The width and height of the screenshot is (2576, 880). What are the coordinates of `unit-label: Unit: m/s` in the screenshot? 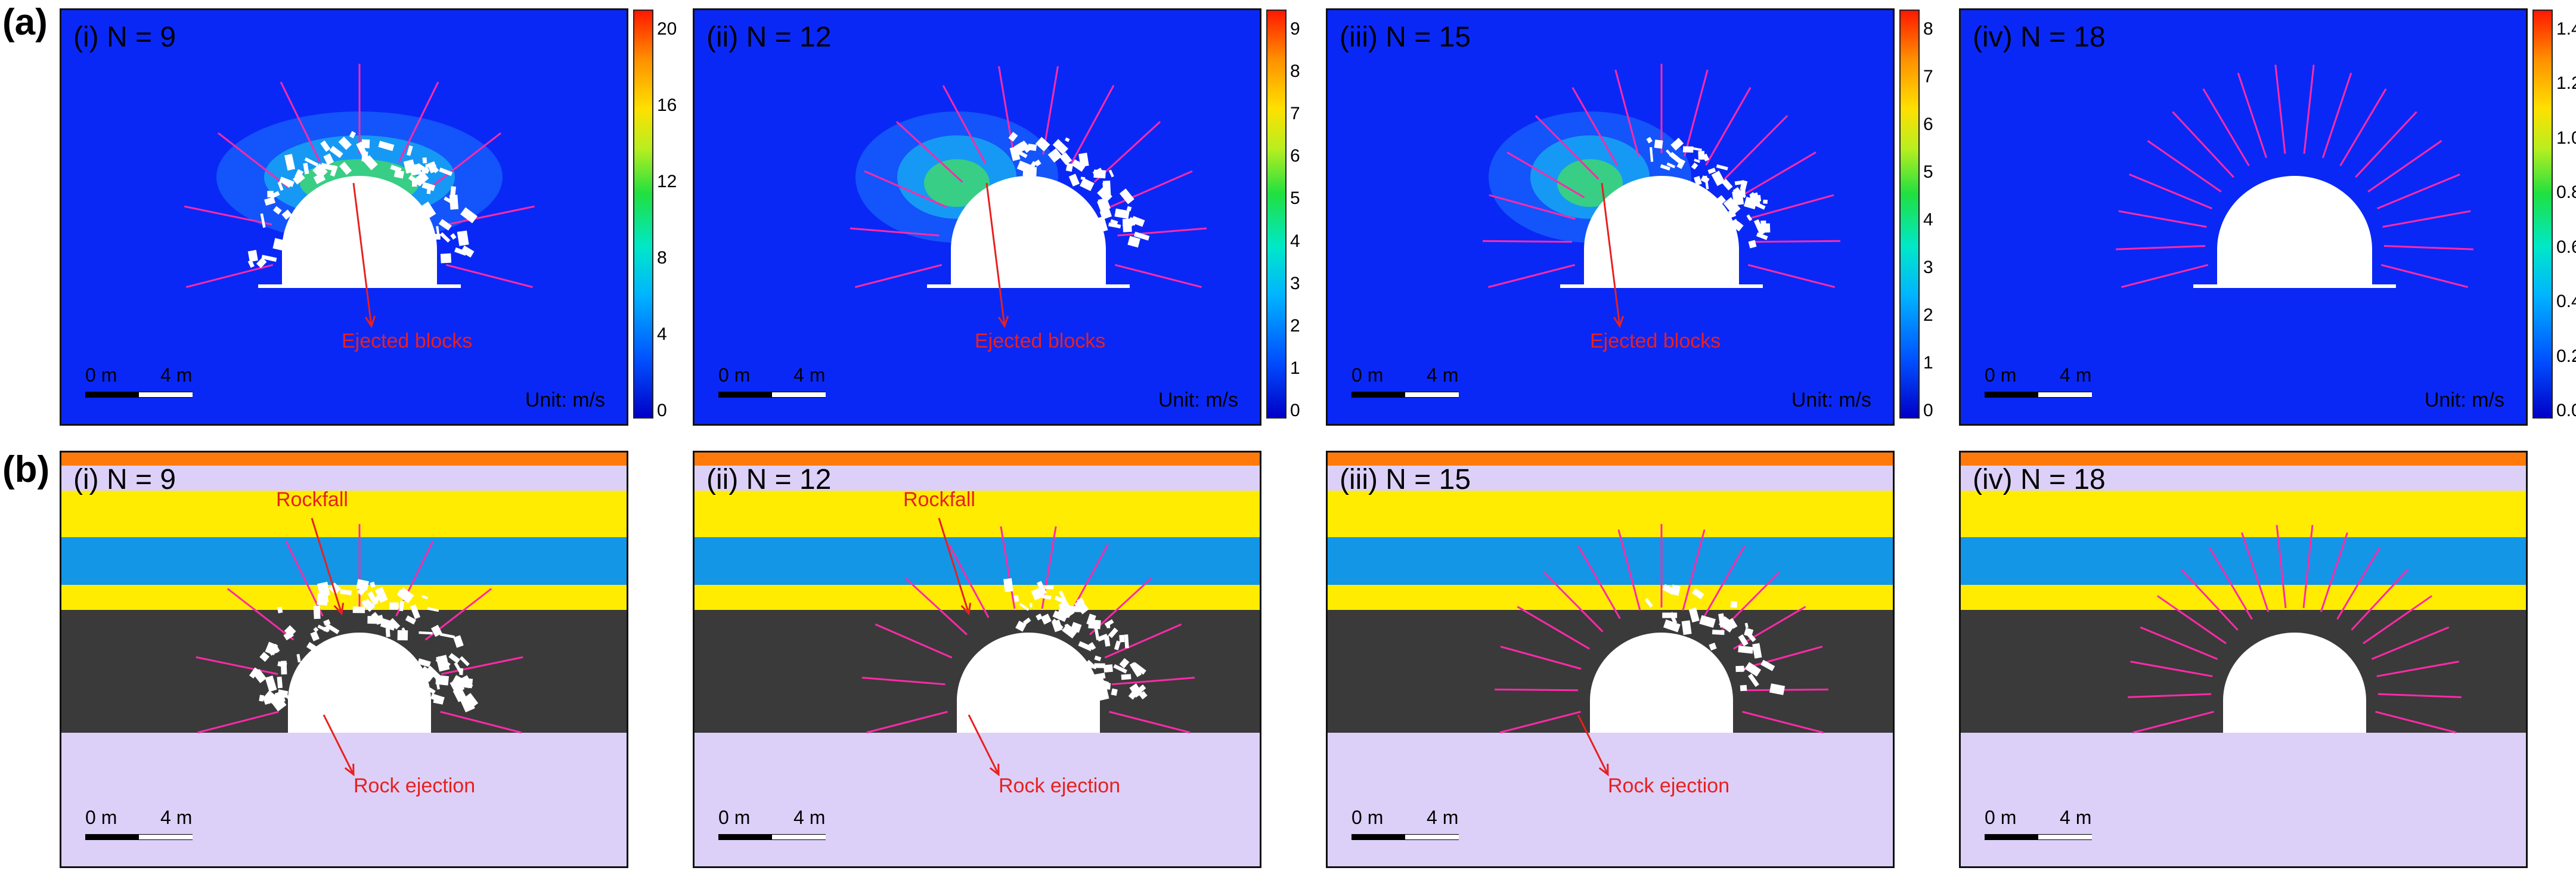 It's located at (1198, 400).